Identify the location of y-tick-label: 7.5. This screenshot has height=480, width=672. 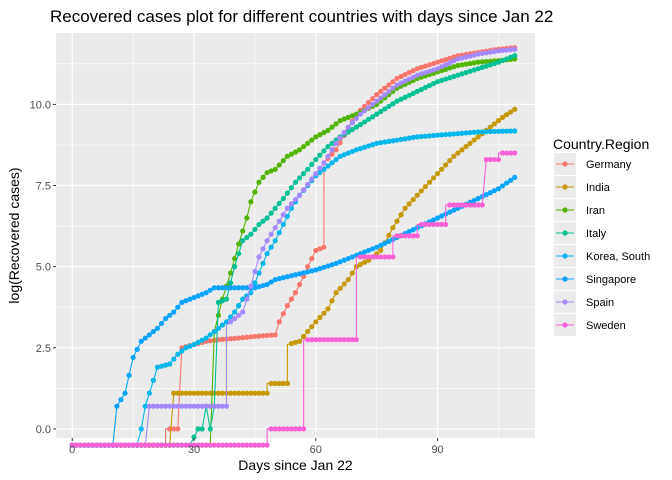
(43, 187).